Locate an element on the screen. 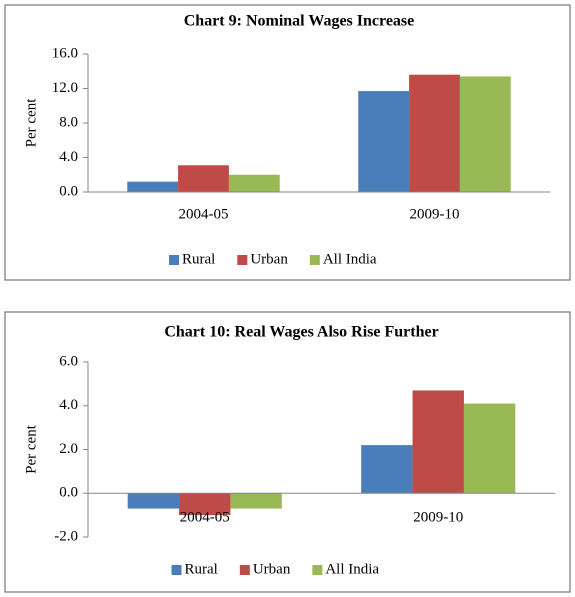  y-tick-label: 8.0 is located at coordinates (68, 122).